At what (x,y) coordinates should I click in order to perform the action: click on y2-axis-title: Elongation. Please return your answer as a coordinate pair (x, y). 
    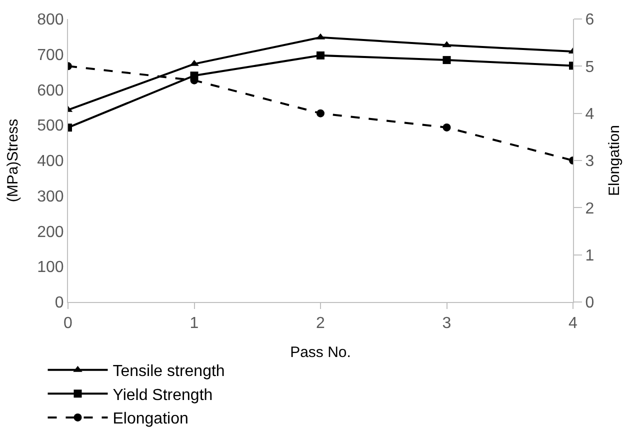
    Looking at the image, I should click on (615, 160).